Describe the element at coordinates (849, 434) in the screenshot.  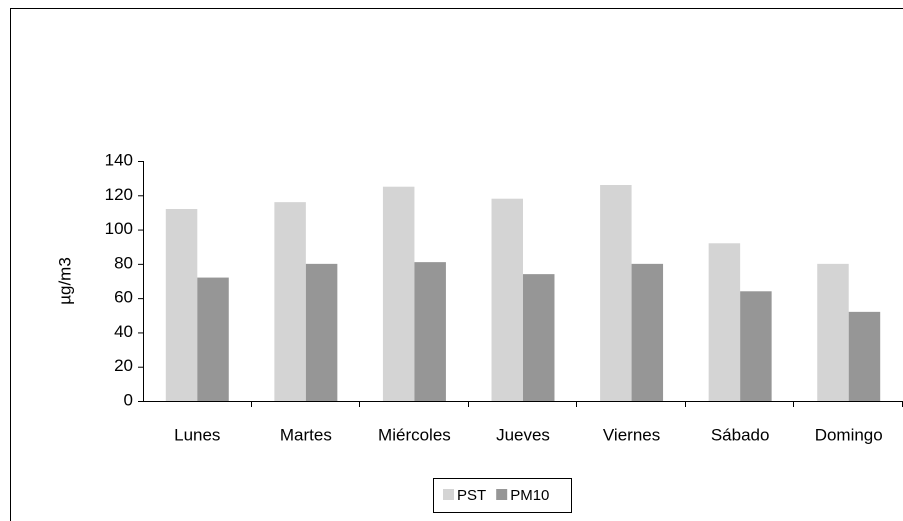
I see `x-tick-label: Domingo` at that location.